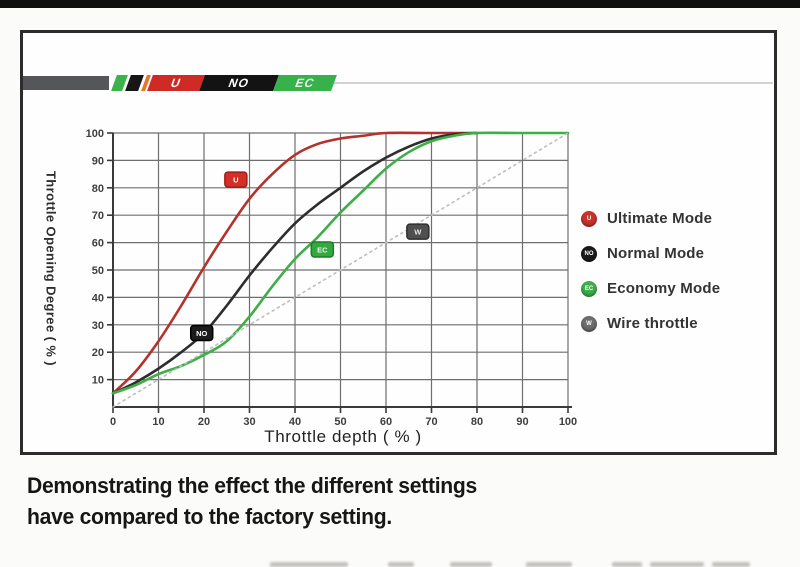 This screenshot has height=567, width=800. I want to click on logo-block-normal: NO, so click(239, 82).